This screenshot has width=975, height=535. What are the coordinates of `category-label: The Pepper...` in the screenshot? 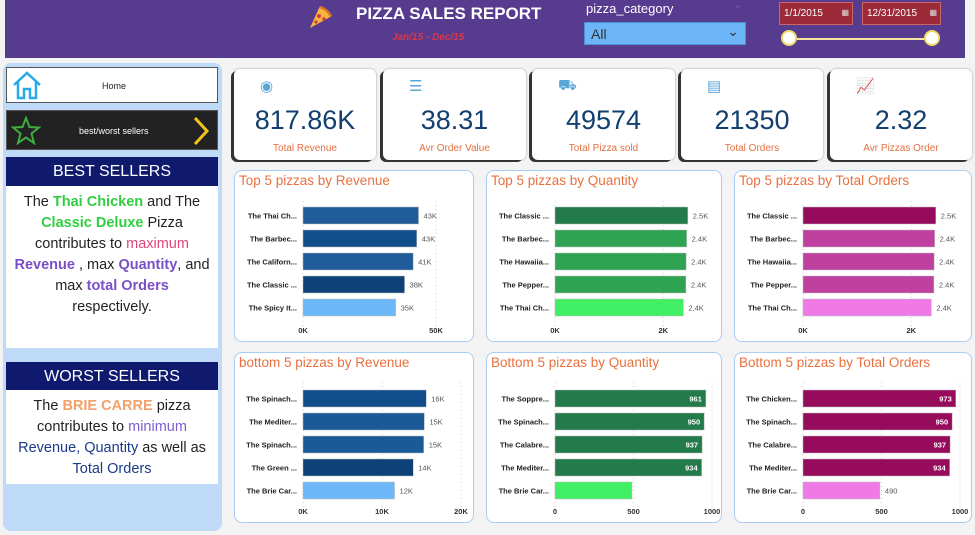 It's located at (525, 285).